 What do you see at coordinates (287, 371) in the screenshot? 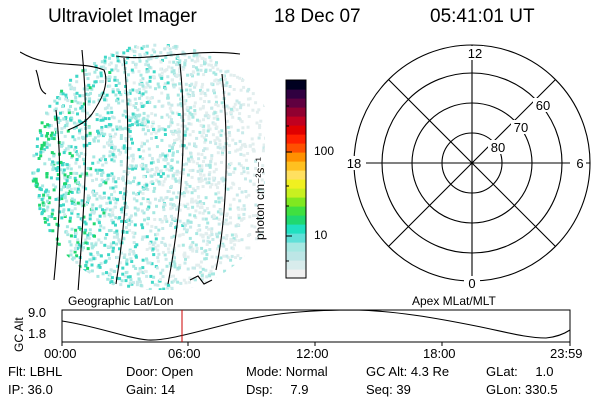
I see `status-mode: Mode: Normal` at bounding box center [287, 371].